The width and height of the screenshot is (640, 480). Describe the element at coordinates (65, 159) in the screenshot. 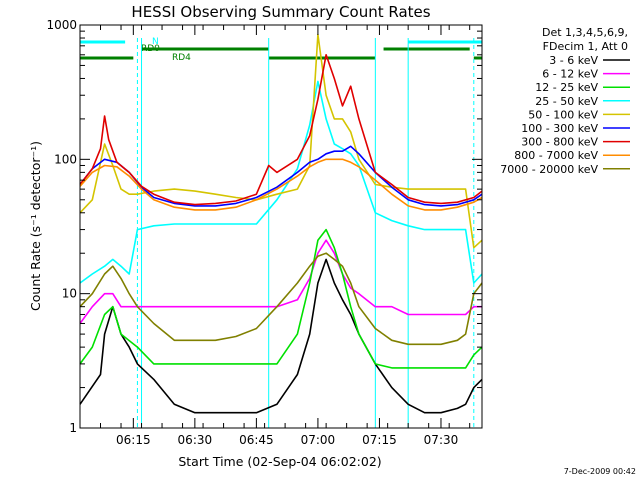

I see `y-tick-label: 100` at that location.